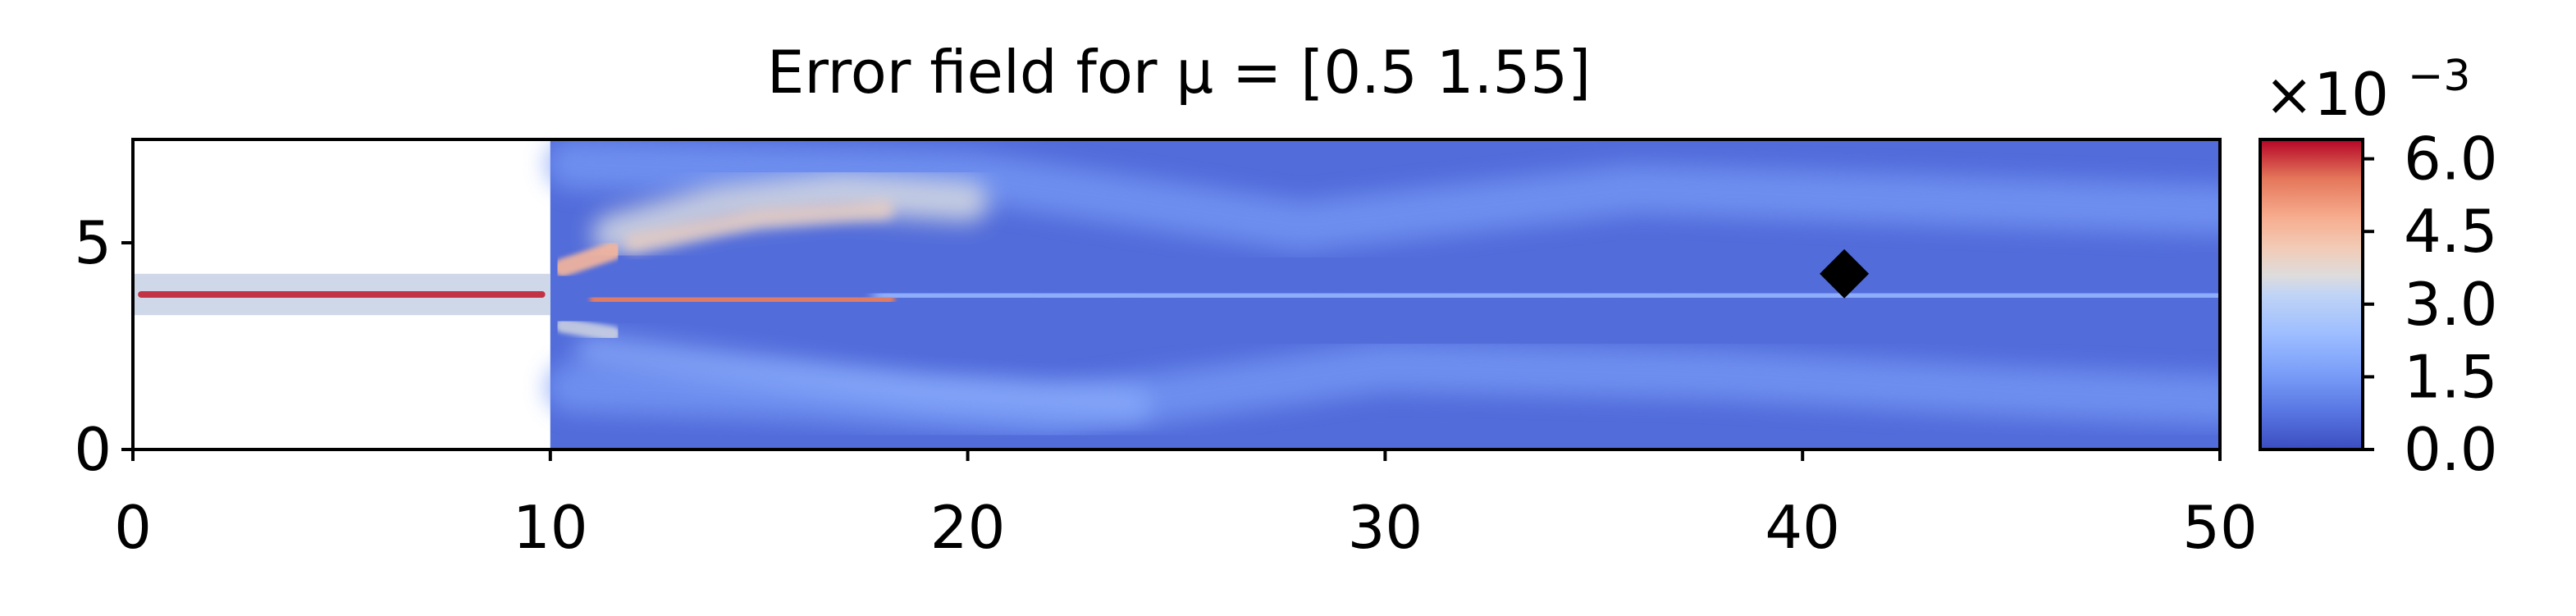 The width and height of the screenshot is (2576, 616). What do you see at coordinates (133, 527) in the screenshot?
I see `x-tick-label: 0` at bounding box center [133, 527].